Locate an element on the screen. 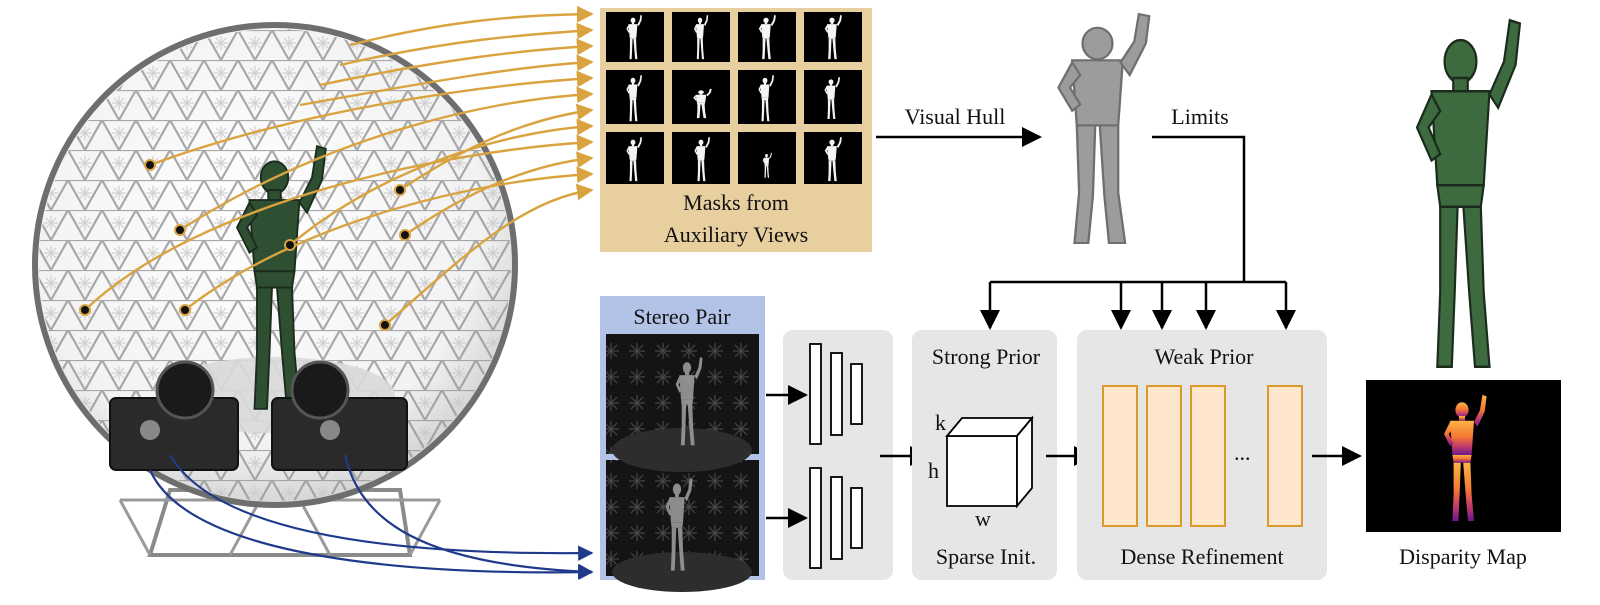  stereo-camera-right is located at coordinates (339, 415).